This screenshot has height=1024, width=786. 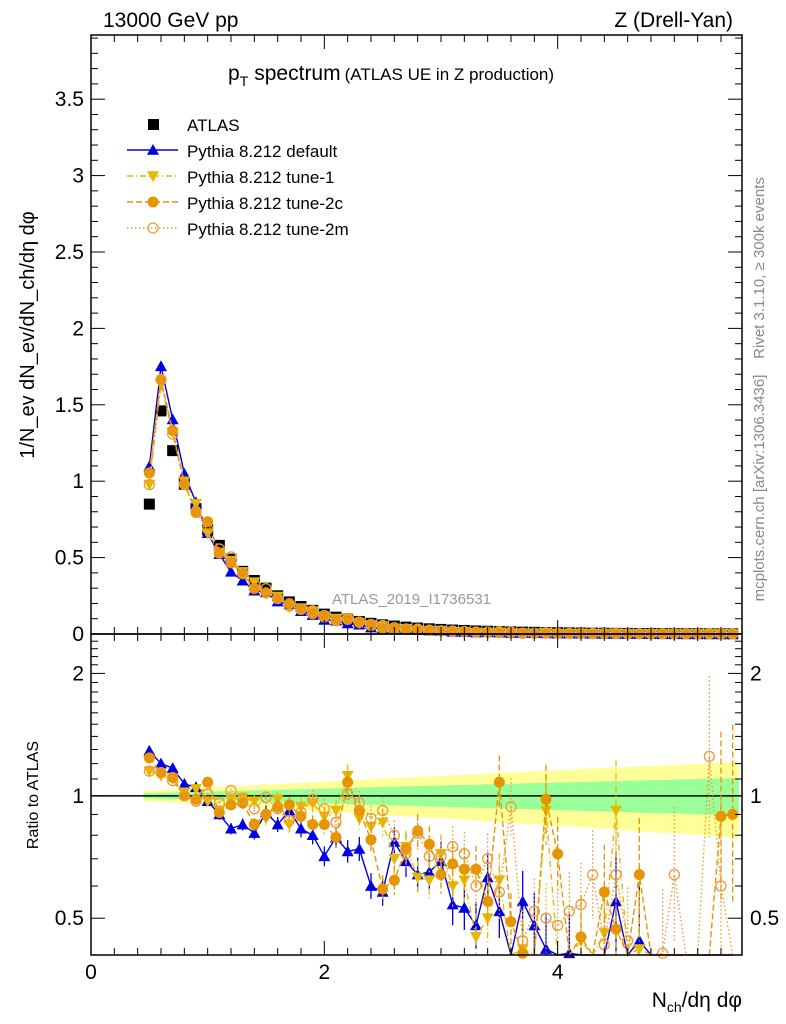 What do you see at coordinates (69, 918) in the screenshot?
I see `ratio-tick-label-left: 0.5` at bounding box center [69, 918].